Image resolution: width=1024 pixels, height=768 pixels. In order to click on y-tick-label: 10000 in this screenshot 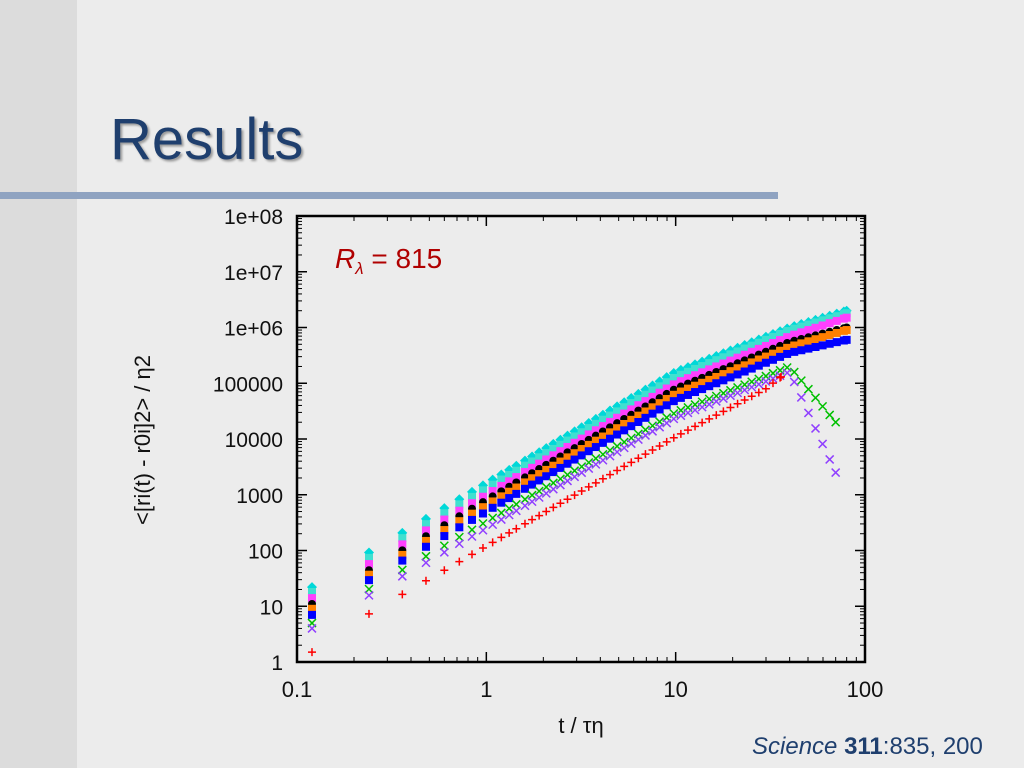, I will do `click(254, 440)`.